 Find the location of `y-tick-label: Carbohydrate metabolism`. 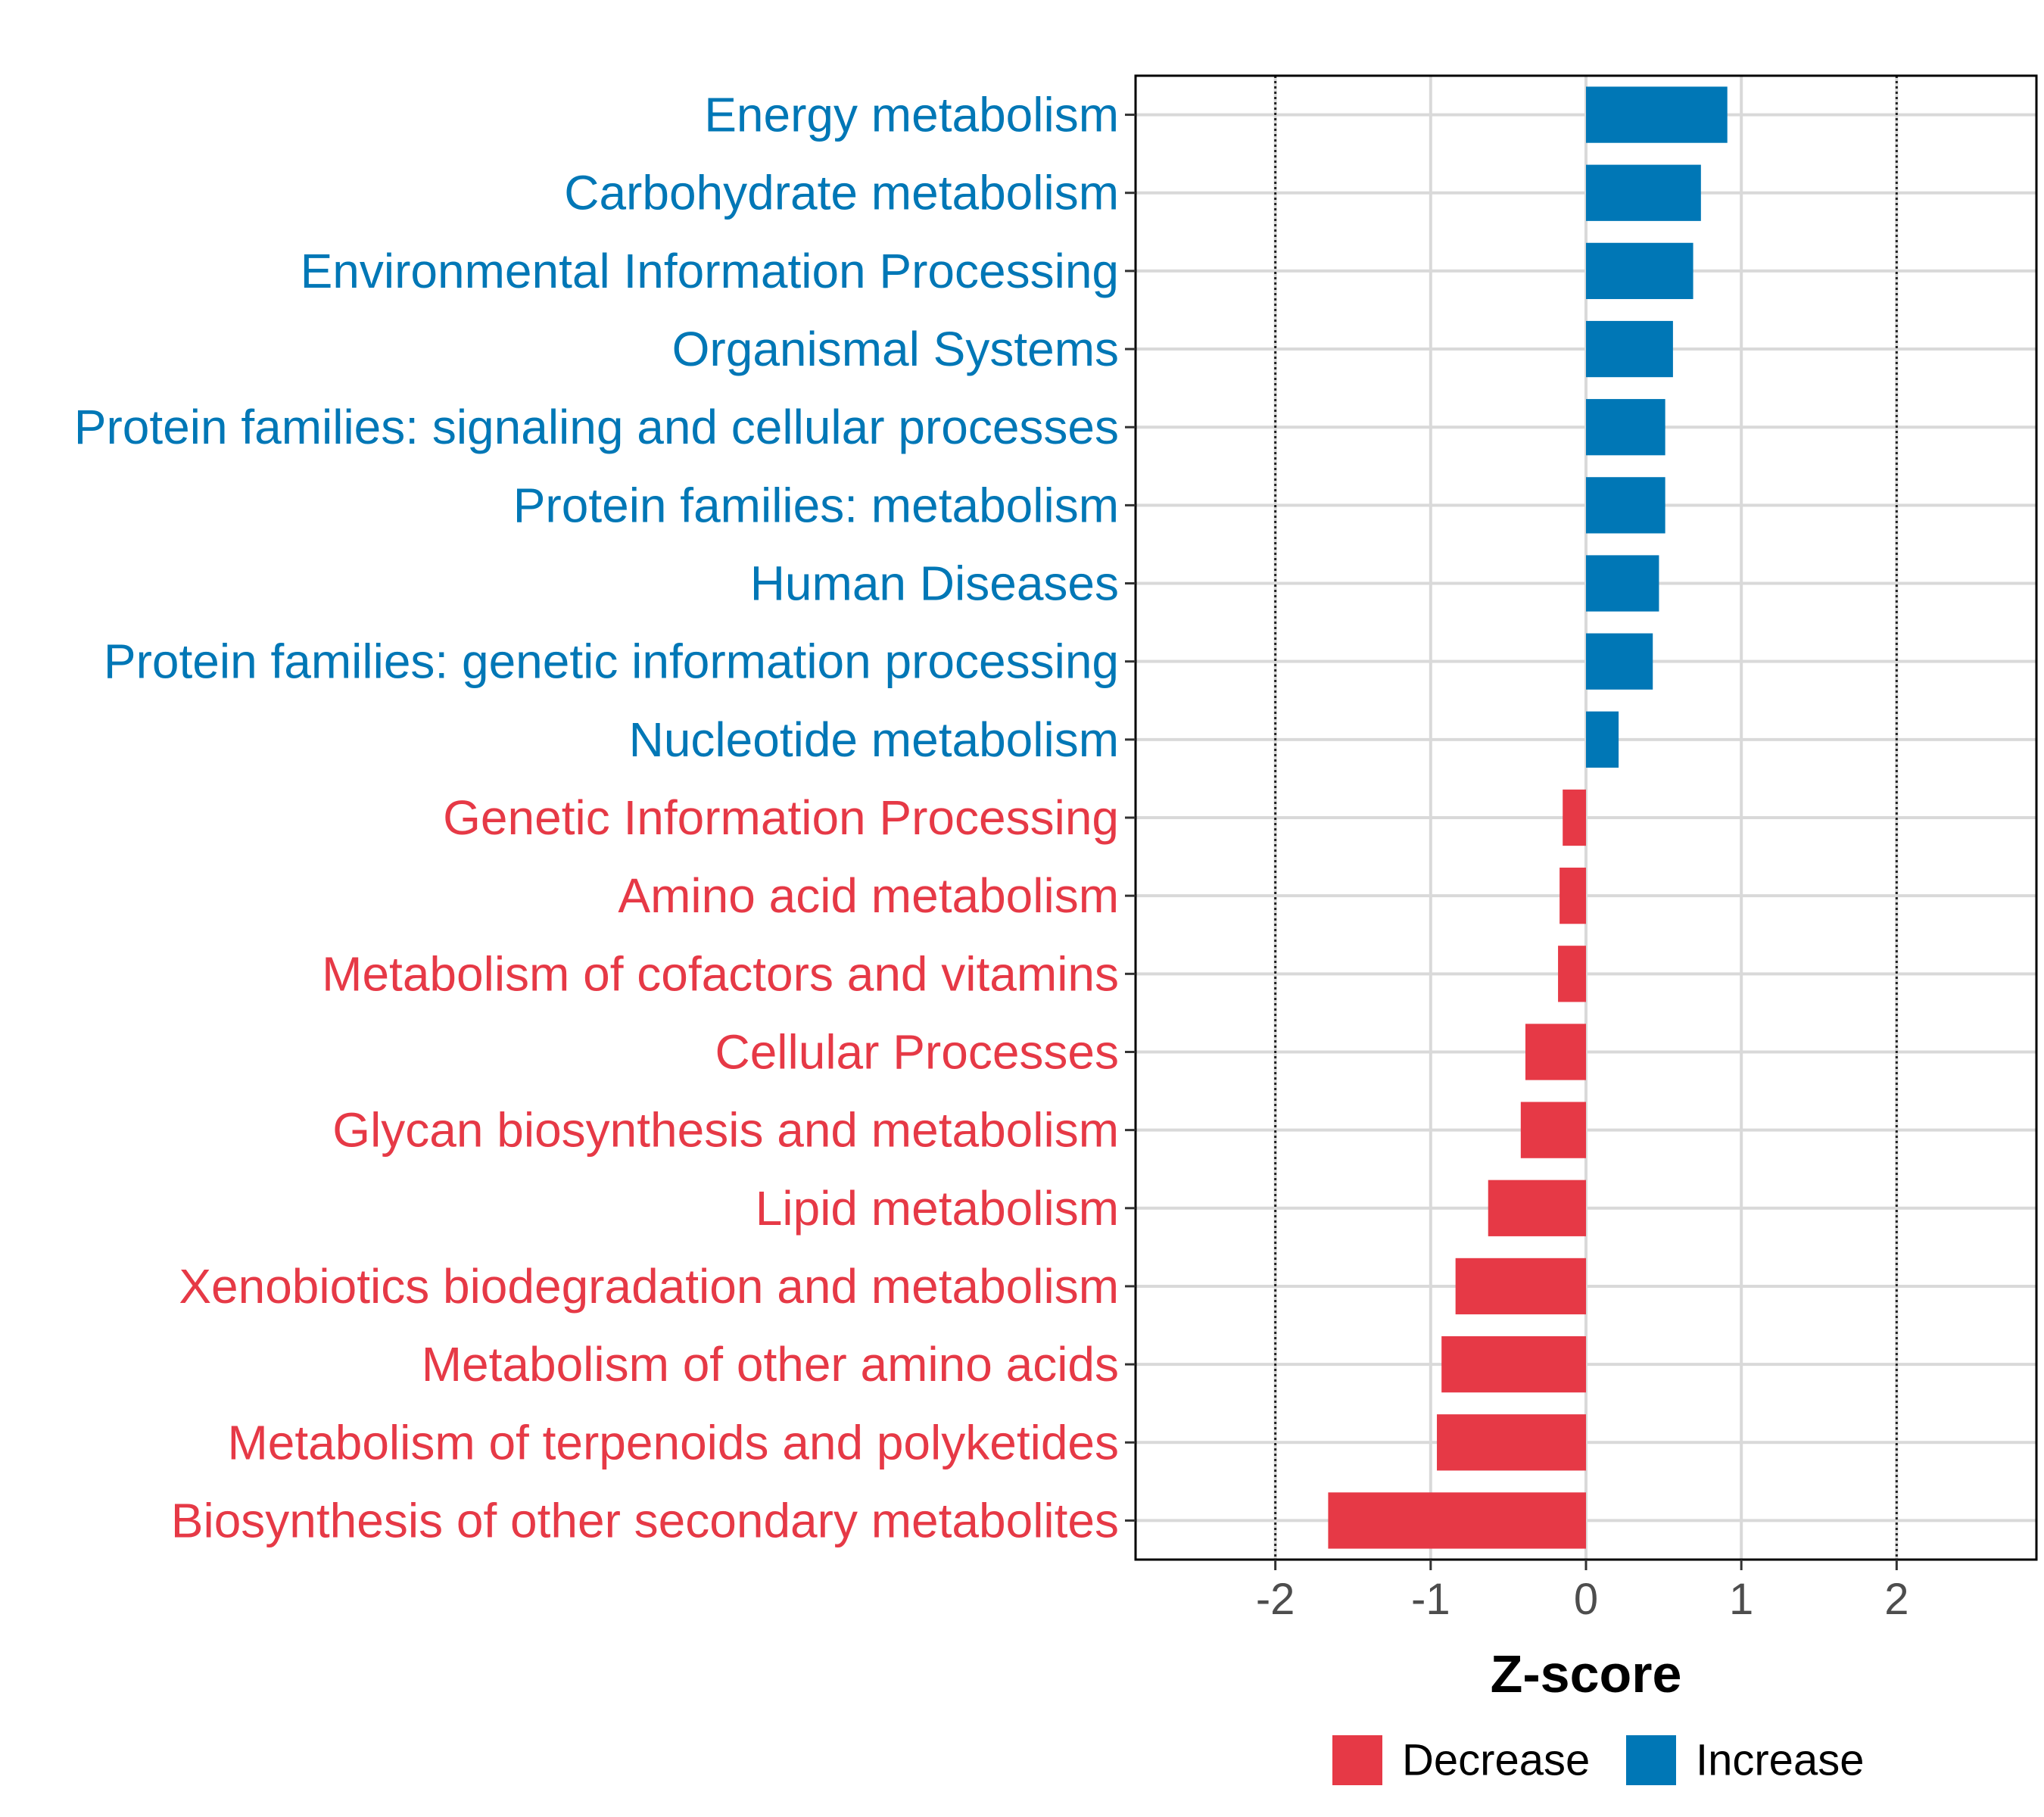

y-tick-label: Carbohydrate metabolism is located at coordinates (841, 193).